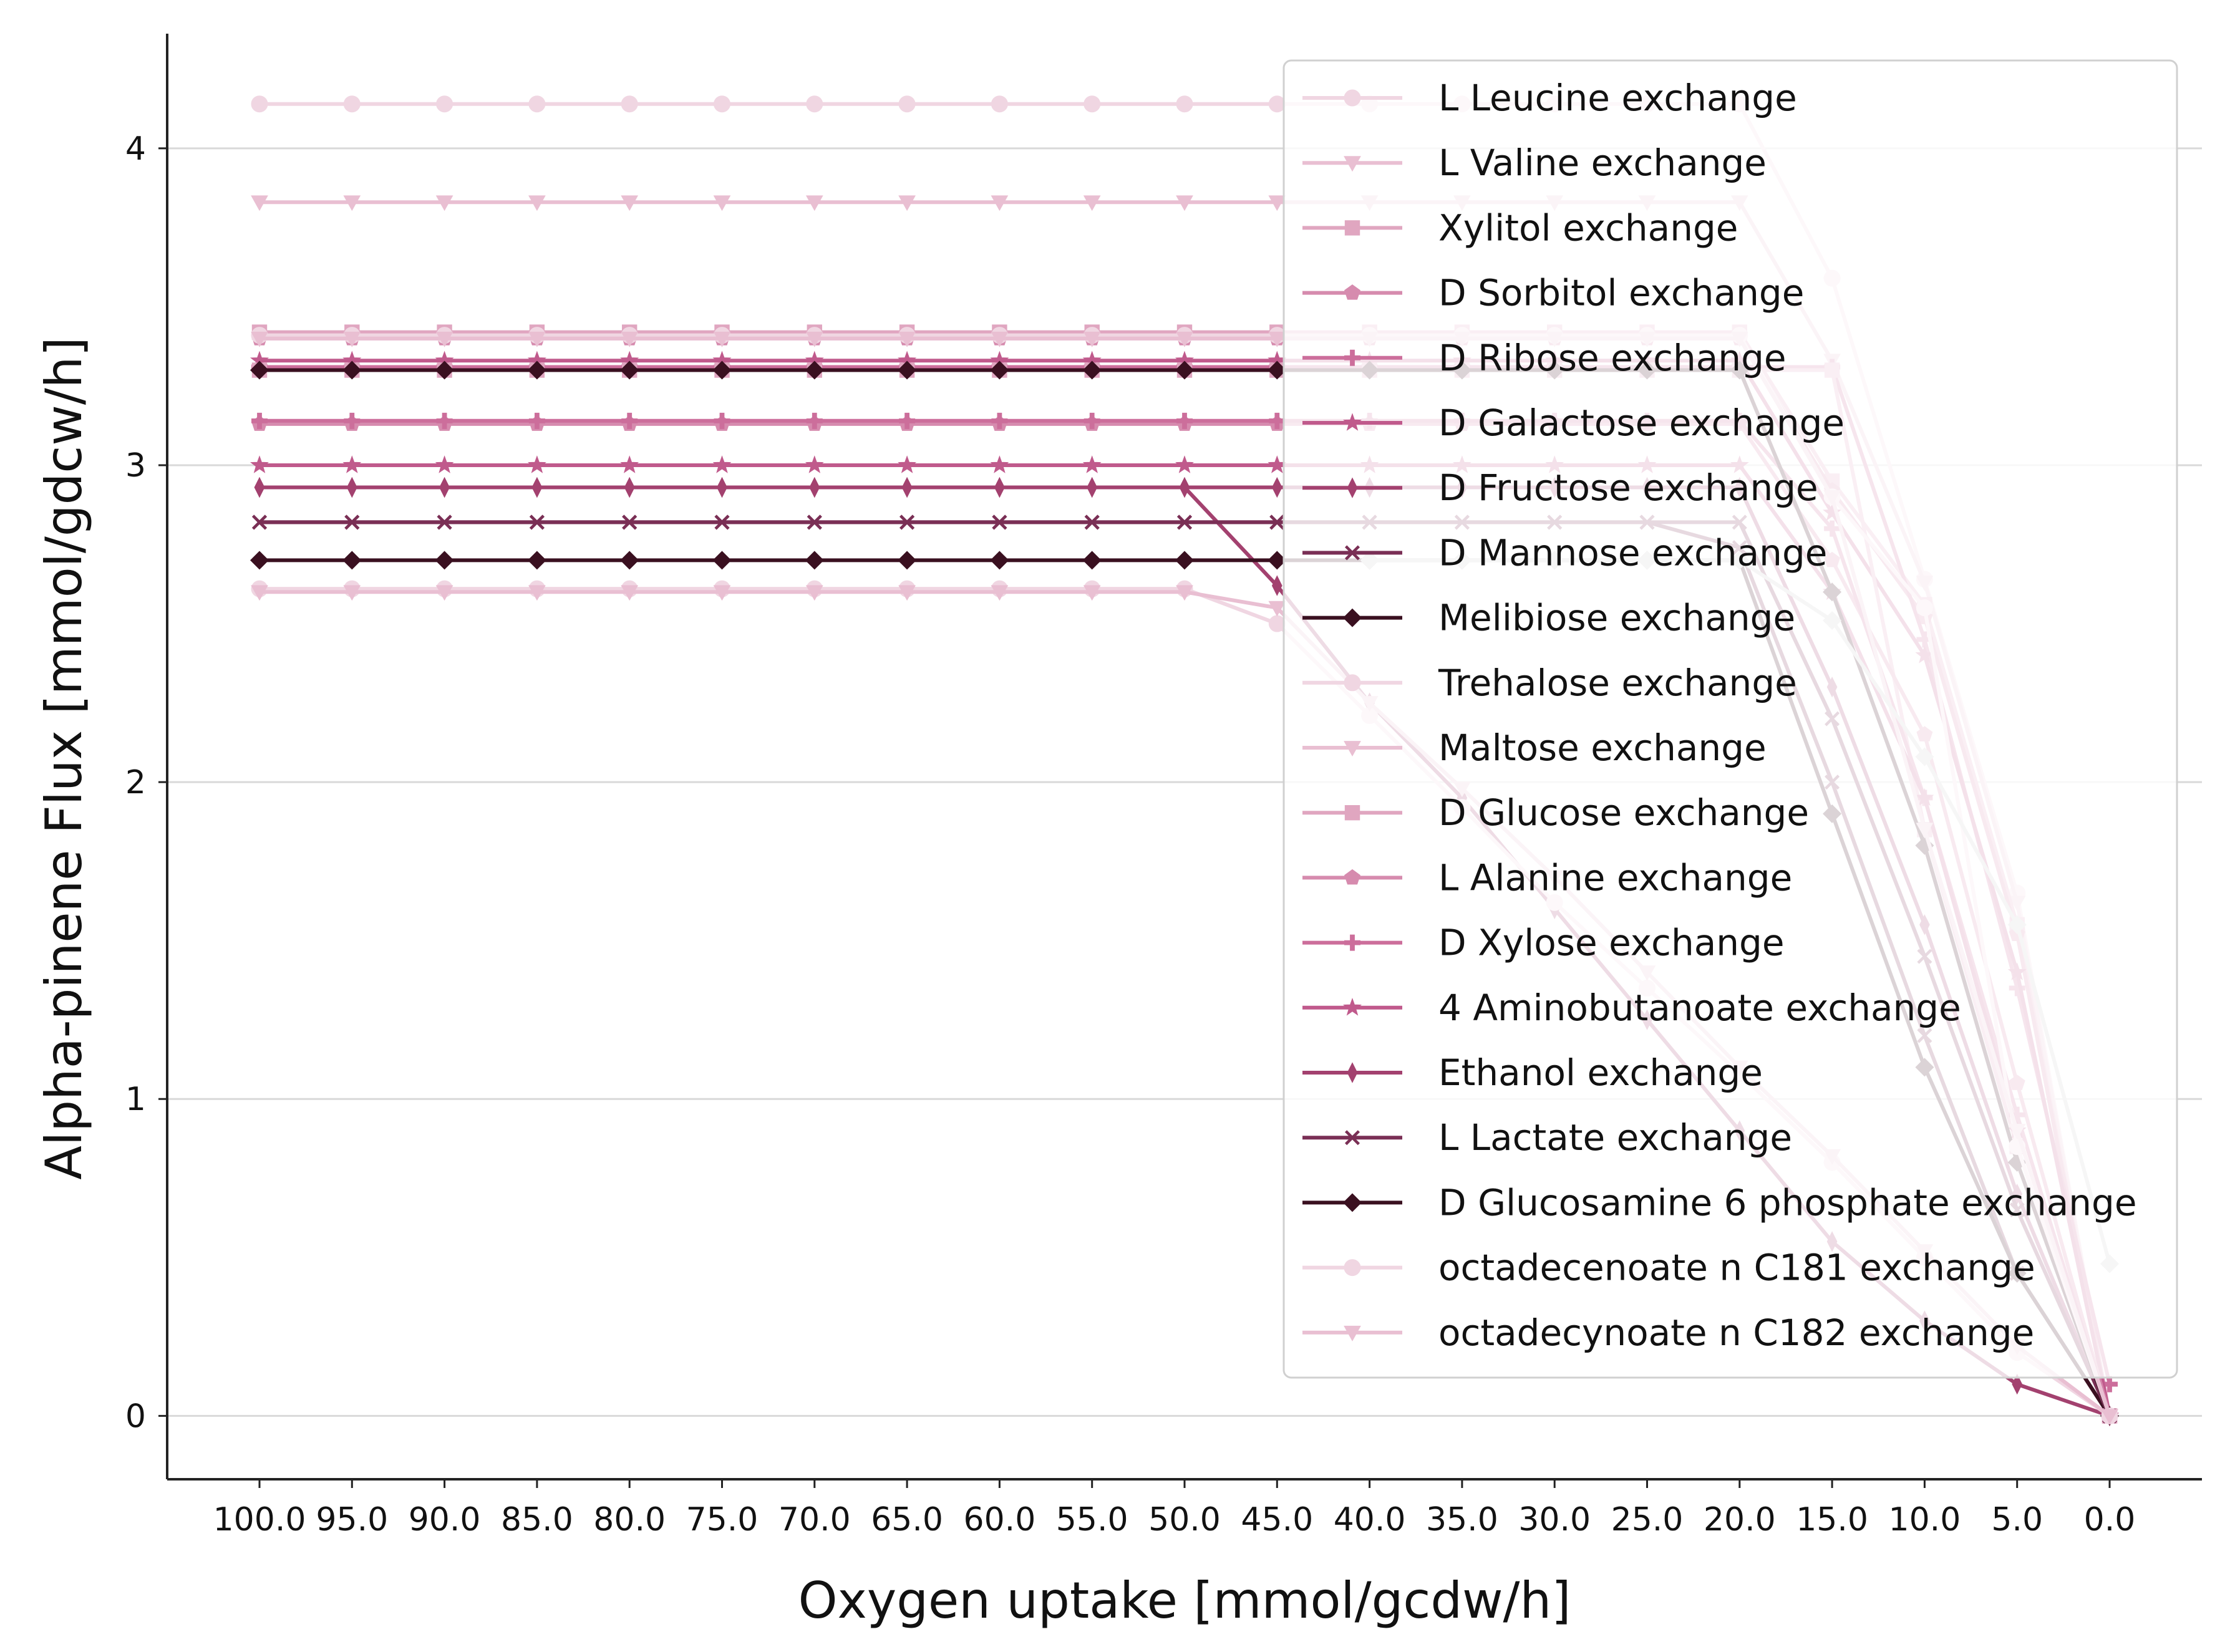 The image size is (2235, 1652). What do you see at coordinates (1736, 1332) in the screenshot?
I see `legend-label: octadecynoate n C182 exchange` at bounding box center [1736, 1332].